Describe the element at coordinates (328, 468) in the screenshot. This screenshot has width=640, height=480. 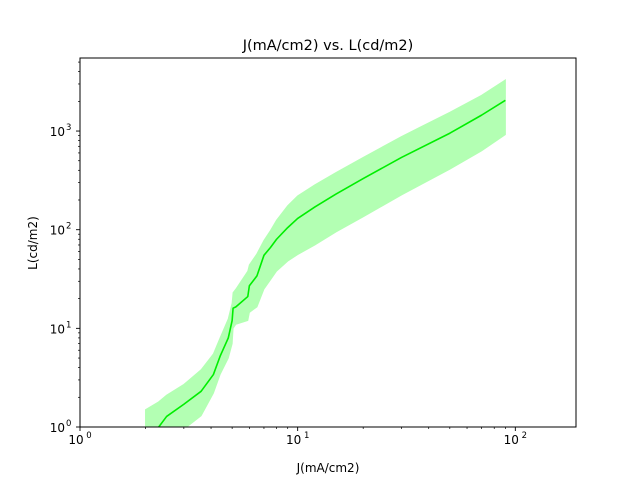
I see `x-axis-label: J(mA/cm2)` at that location.